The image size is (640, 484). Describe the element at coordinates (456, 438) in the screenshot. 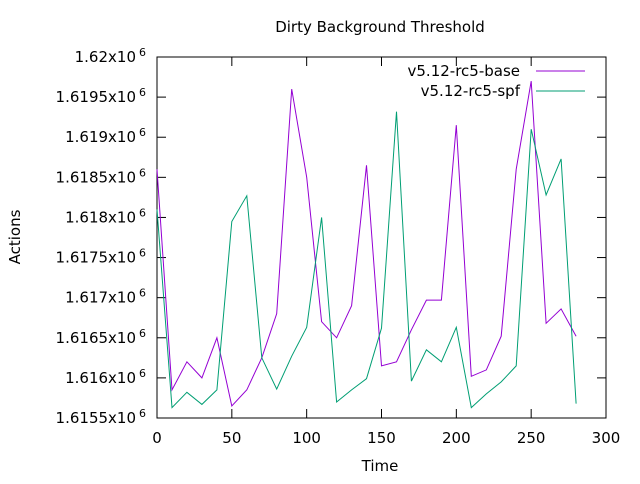

I see `x-tick-label: 200` at that location.